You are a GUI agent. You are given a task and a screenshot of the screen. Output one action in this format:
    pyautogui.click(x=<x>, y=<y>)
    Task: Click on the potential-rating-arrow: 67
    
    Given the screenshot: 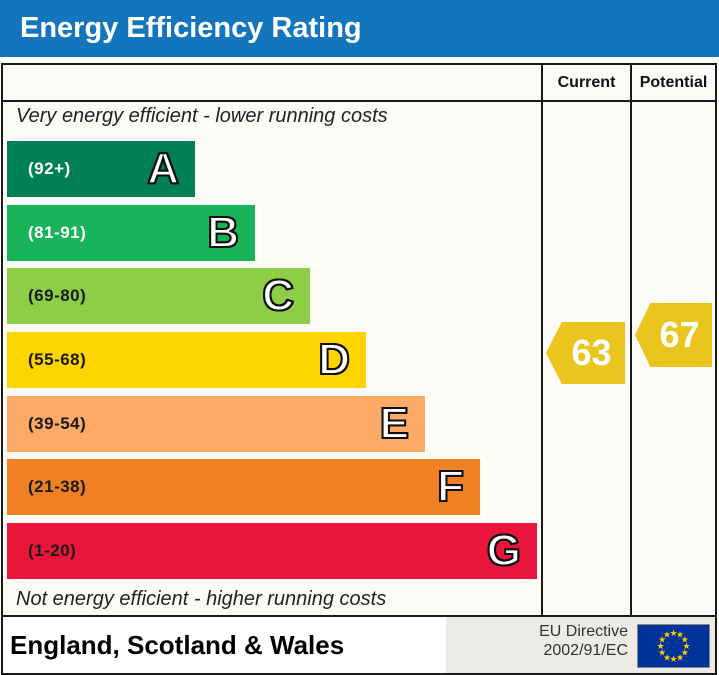 What is the action you would take?
    pyautogui.click(x=673, y=335)
    